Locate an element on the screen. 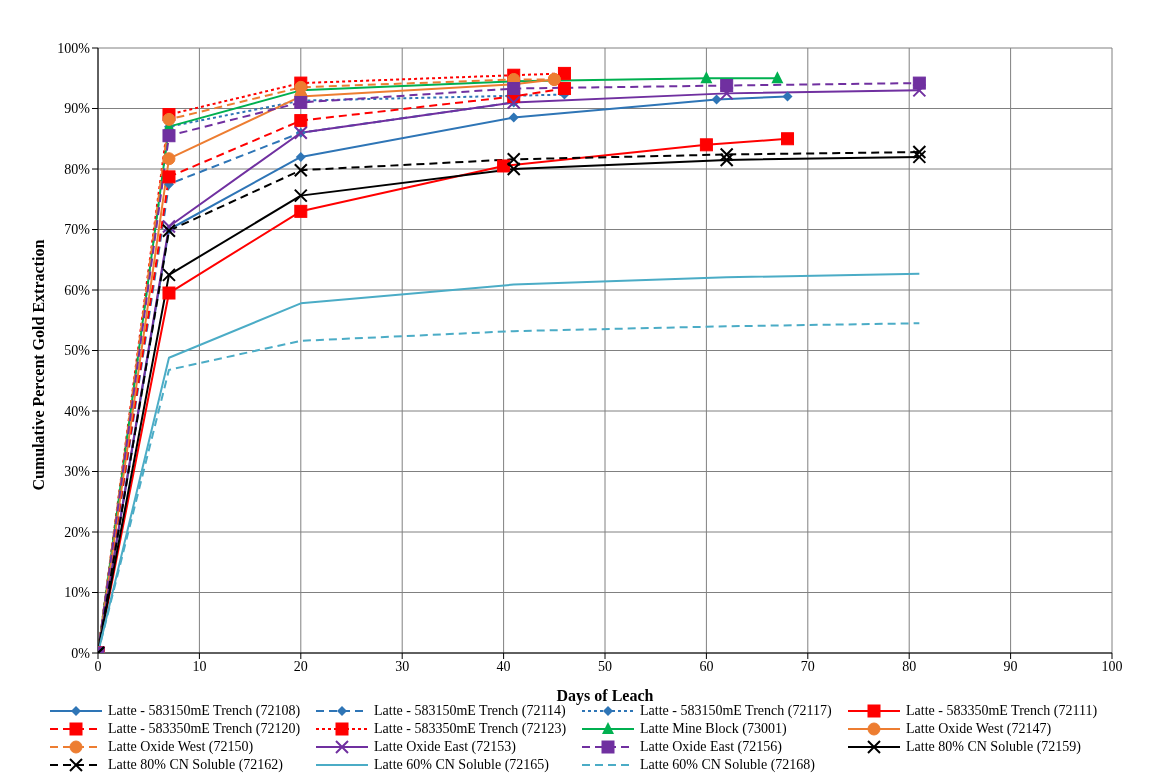 The image size is (1150, 783). y-tick-label: 40% is located at coordinates (77, 411).